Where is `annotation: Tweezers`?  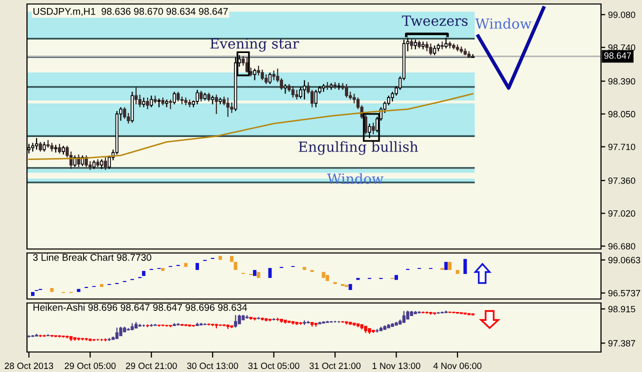
annotation: Tweezers is located at coordinates (435, 21).